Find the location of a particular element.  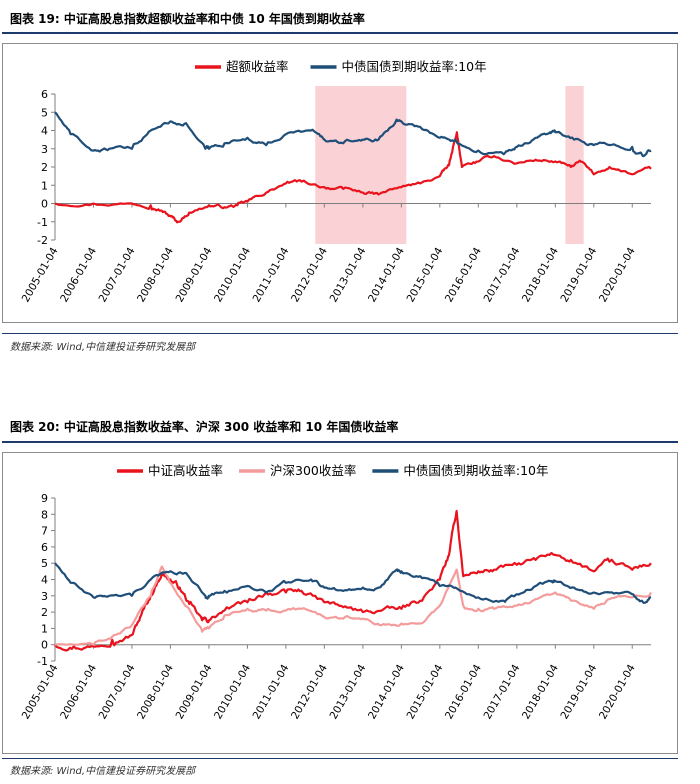

legend-label-excess-return: 超额收益率 is located at coordinates (257, 66).